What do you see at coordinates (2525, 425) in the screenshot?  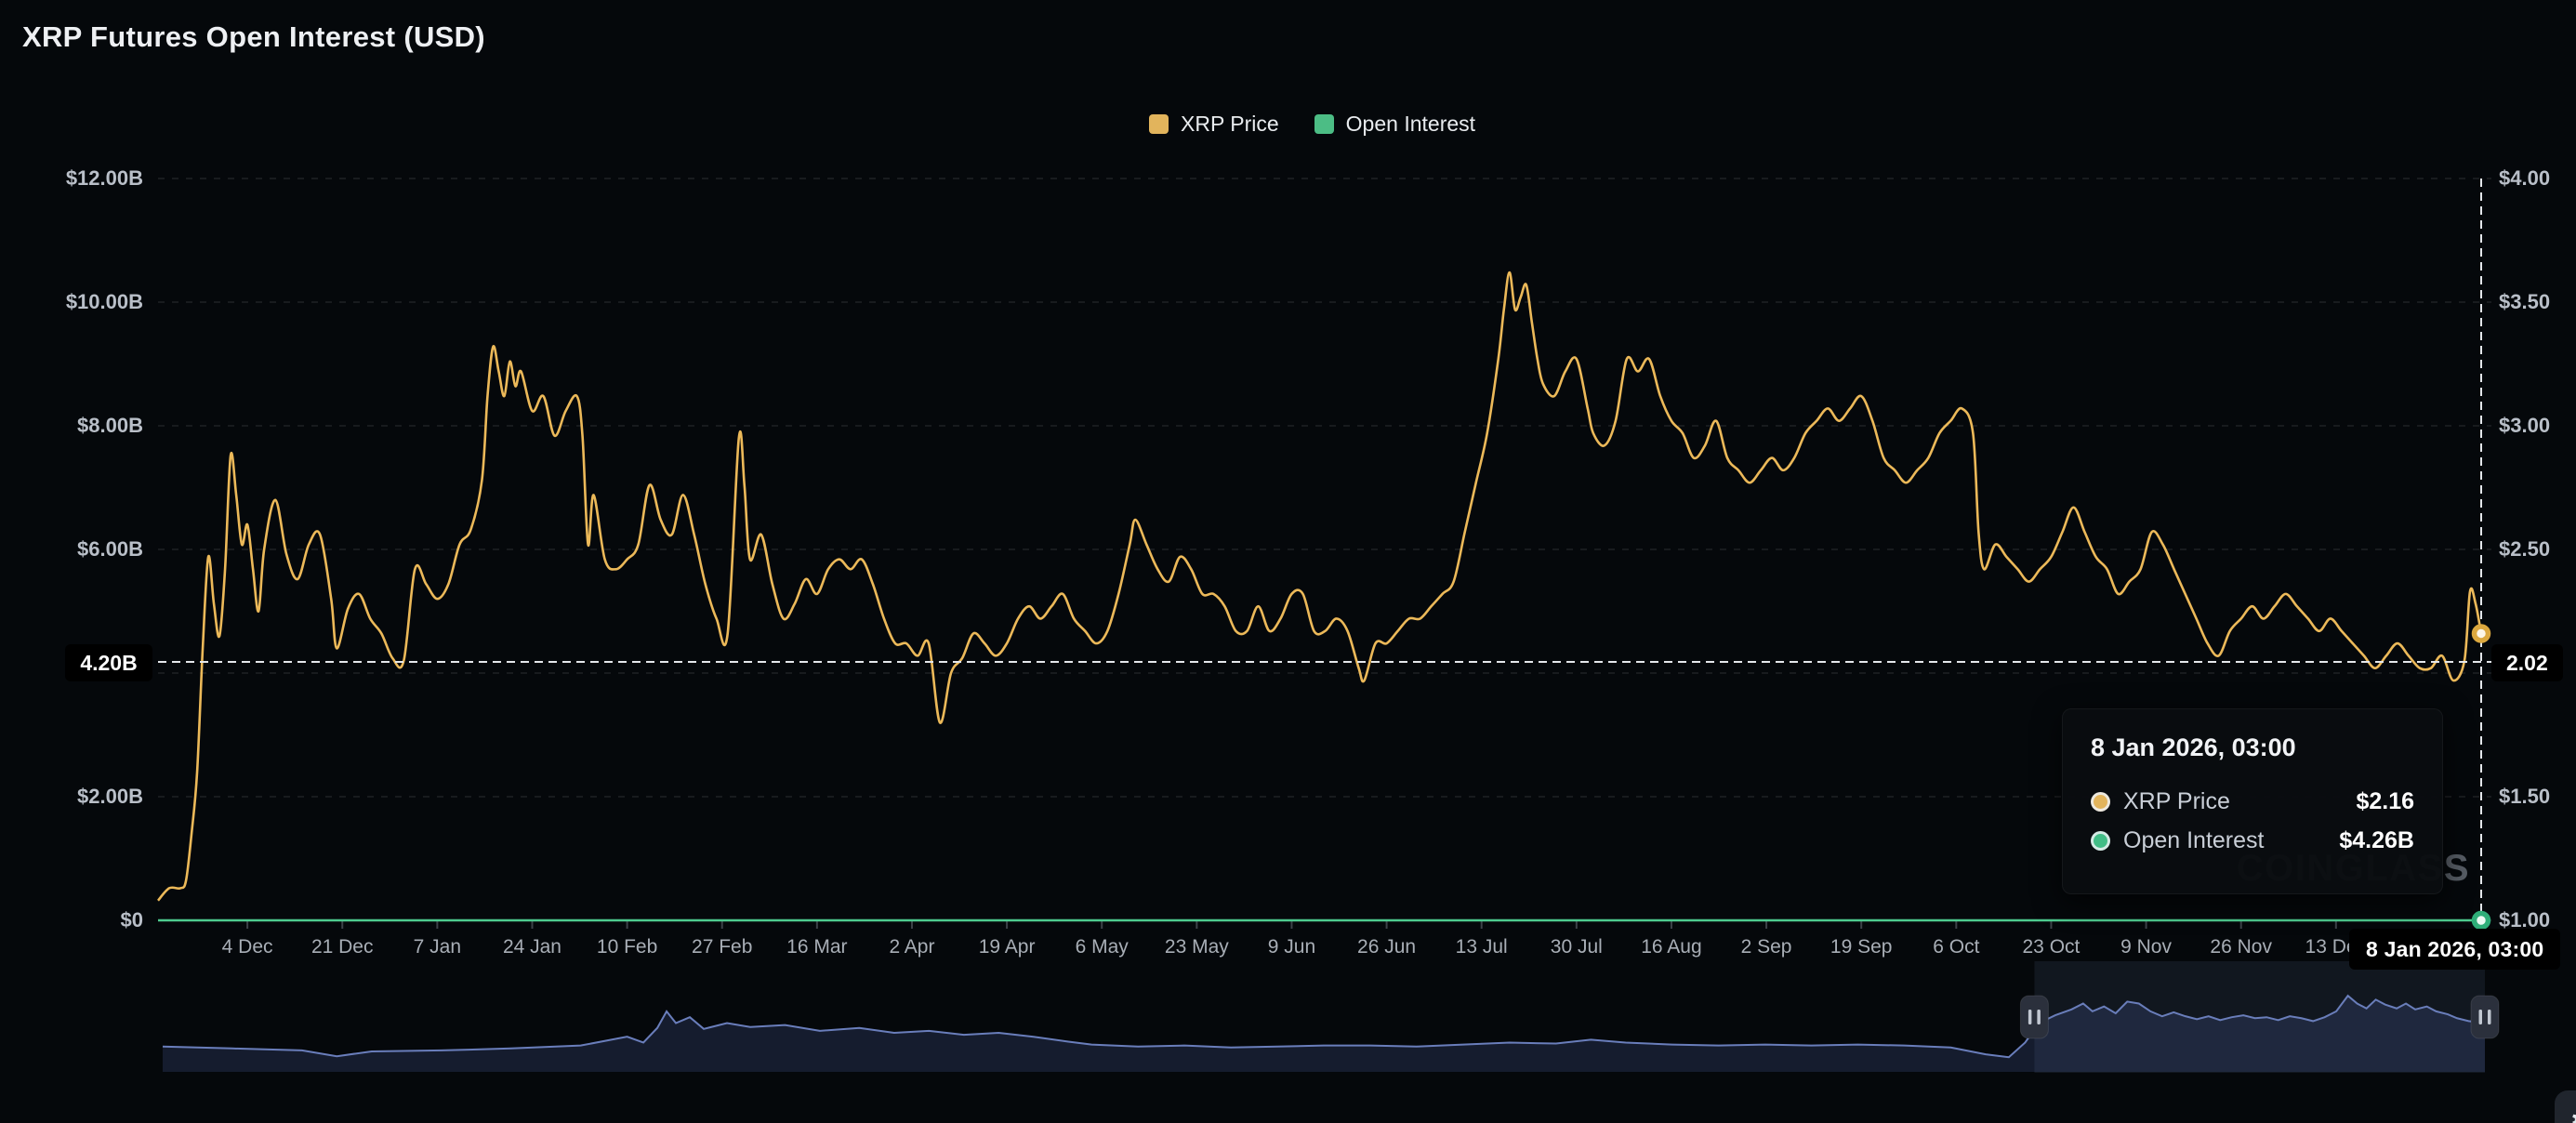 I see `right-axis-label: $3.00` at bounding box center [2525, 425].